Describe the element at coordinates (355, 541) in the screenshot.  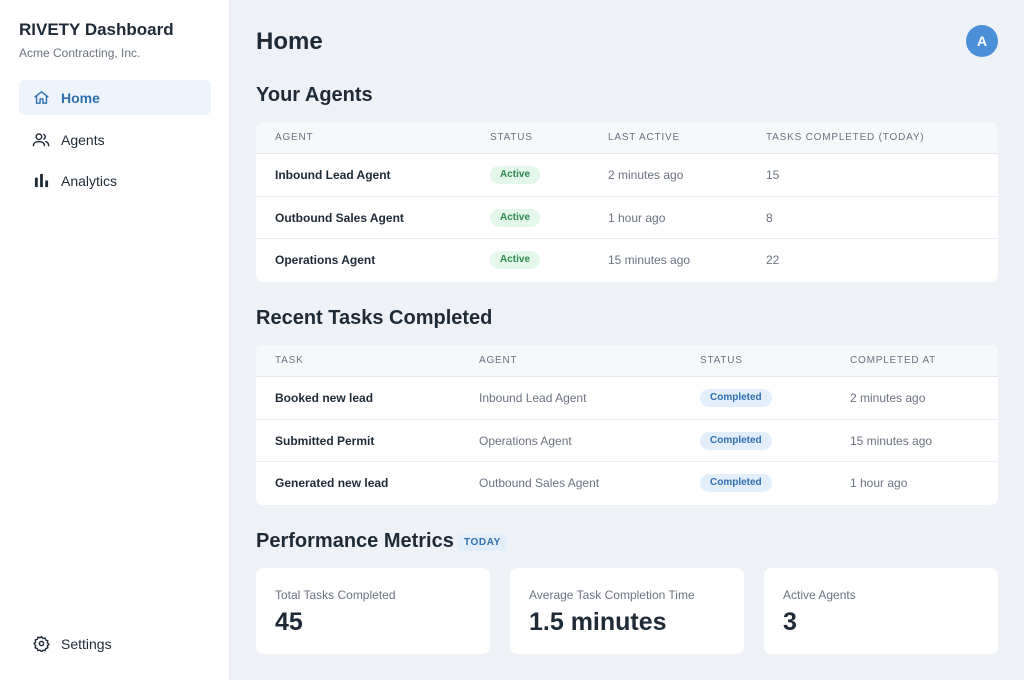
I see `metrics-section-title: Performance Metrics` at that location.